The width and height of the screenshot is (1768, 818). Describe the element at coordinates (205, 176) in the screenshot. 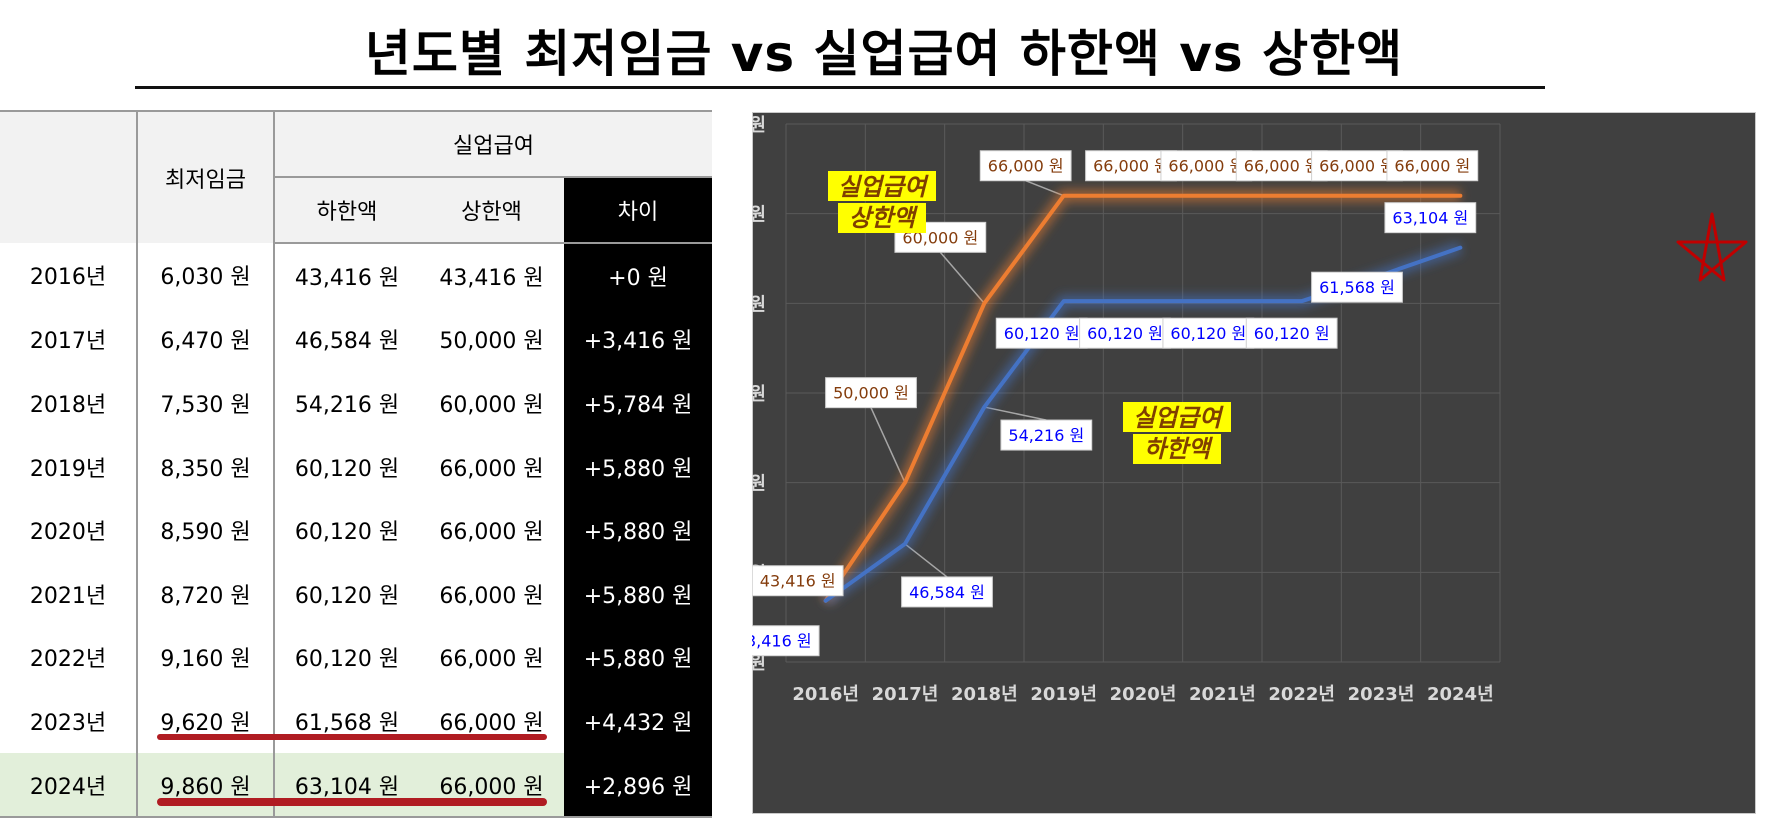

I see `header-min-wage: 최저임금` at that location.